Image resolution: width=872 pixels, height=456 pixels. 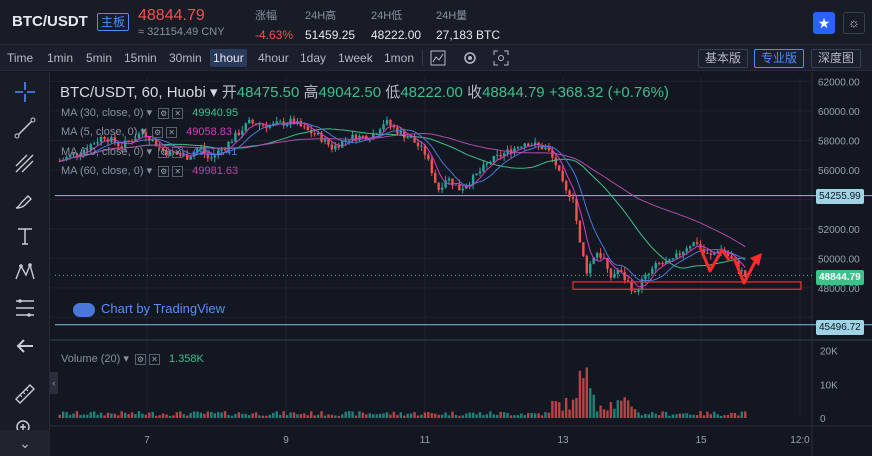 What do you see at coordinates (20, 58) in the screenshot?
I see `timeframe-time: Time` at bounding box center [20, 58].